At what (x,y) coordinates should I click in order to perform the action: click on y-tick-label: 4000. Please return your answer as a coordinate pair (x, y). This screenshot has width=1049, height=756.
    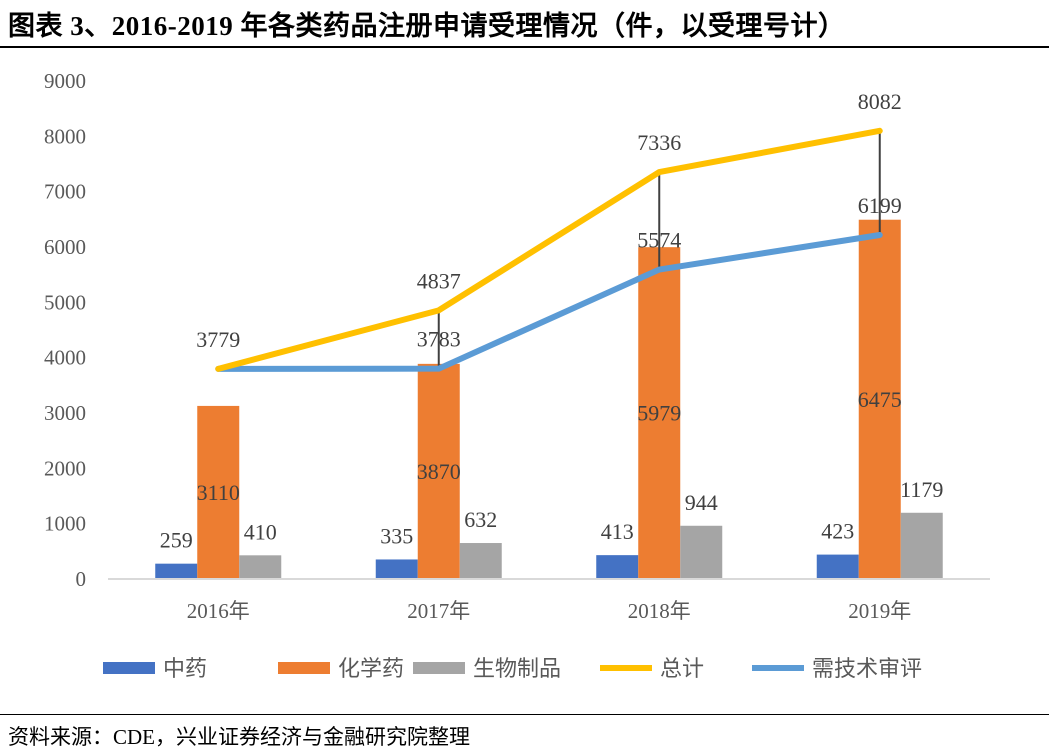
    Looking at the image, I should click on (65, 358).